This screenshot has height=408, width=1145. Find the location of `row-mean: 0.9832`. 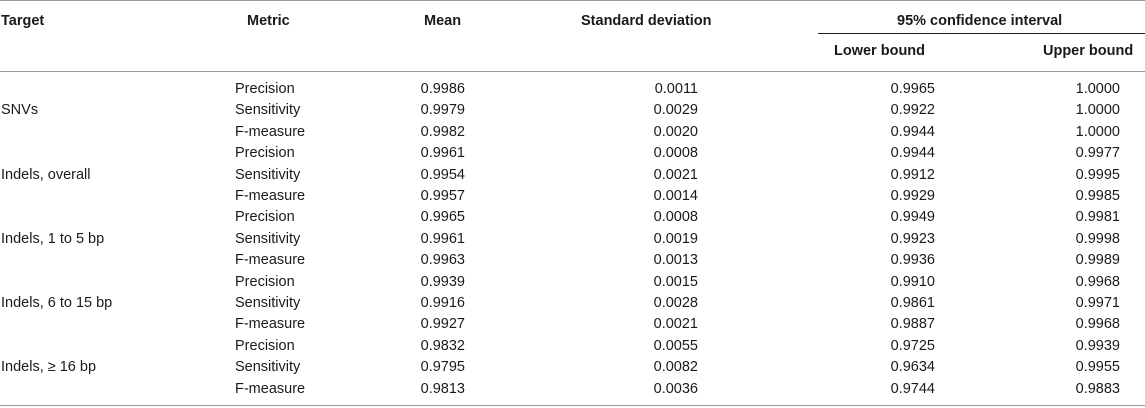

row-mean: 0.9832 is located at coordinates (442, 346).